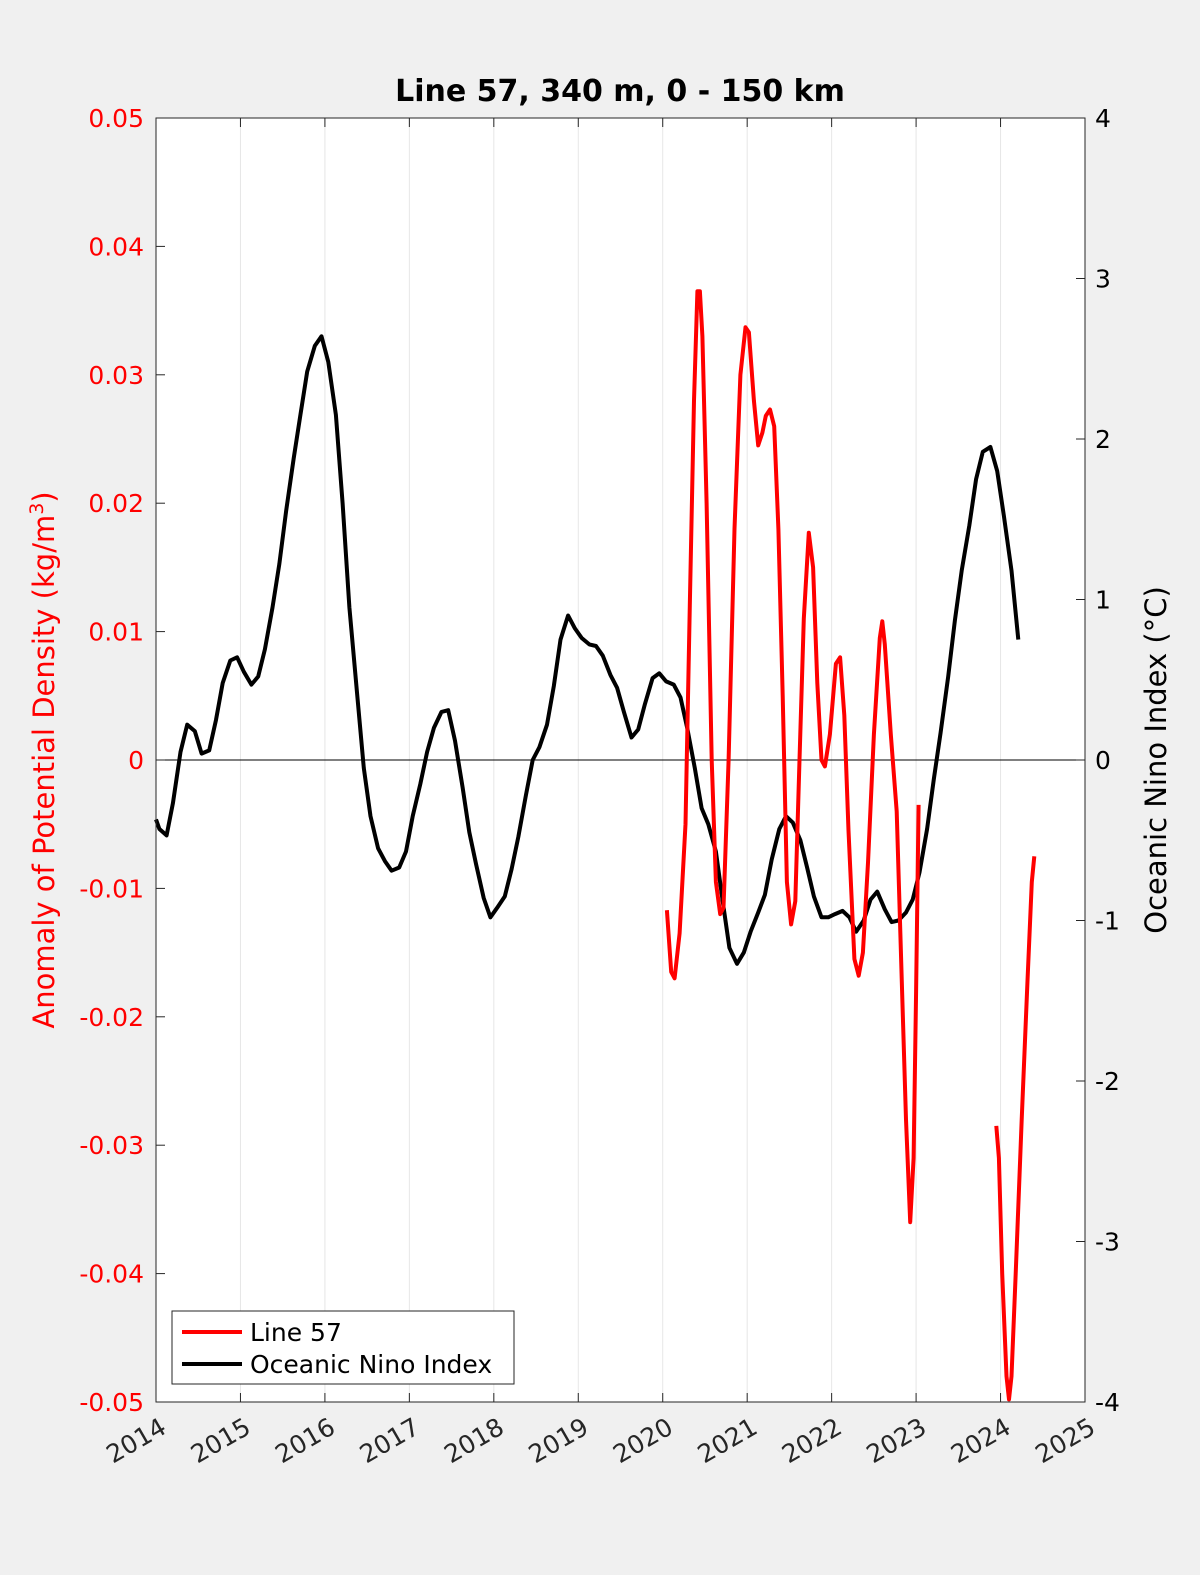  I want to click on x-tick-label: 2020, so click(643, 1440).